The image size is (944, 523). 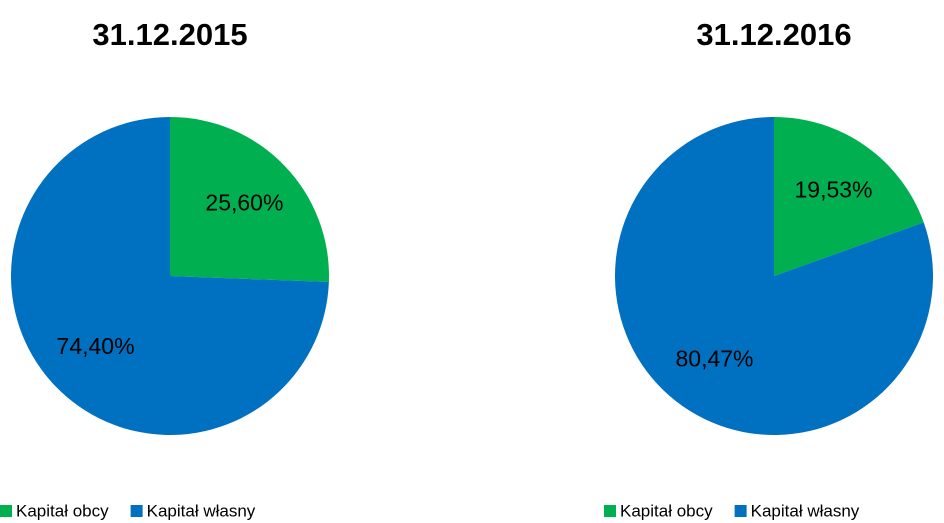 I want to click on chart-title: 31.12.2015, so click(x=169, y=34).